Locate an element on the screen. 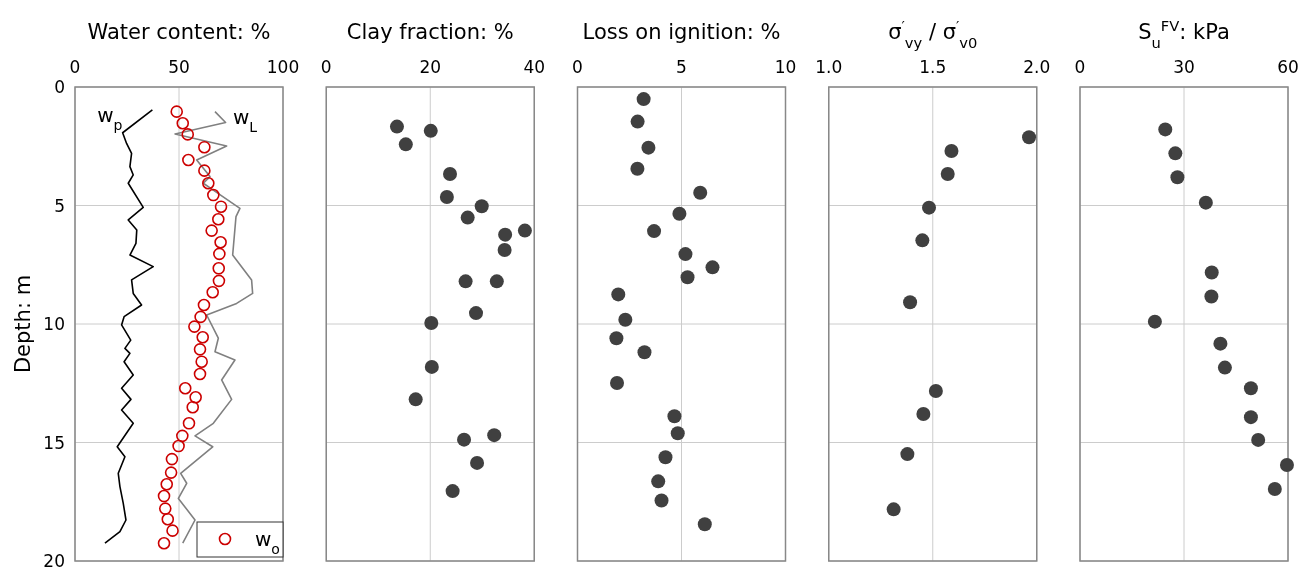 This screenshot has height=569, width=1314. x-axis-title: Clay fraction: % is located at coordinates (430, 32).